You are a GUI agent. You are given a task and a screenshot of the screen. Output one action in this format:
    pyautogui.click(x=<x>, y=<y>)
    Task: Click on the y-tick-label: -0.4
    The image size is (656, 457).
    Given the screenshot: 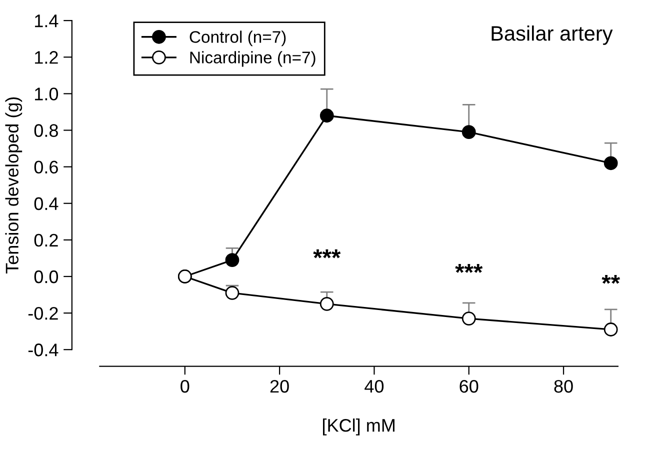 What is the action you would take?
    pyautogui.click(x=43, y=350)
    